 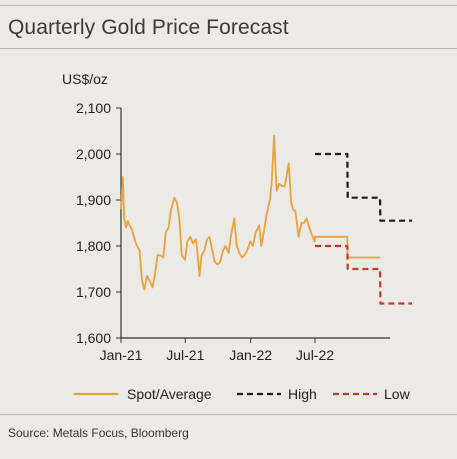 What do you see at coordinates (99, 223) in the screenshot?
I see `y-axis: 1,600 1,700 1,800 1,900 2,000 2,100` at bounding box center [99, 223].